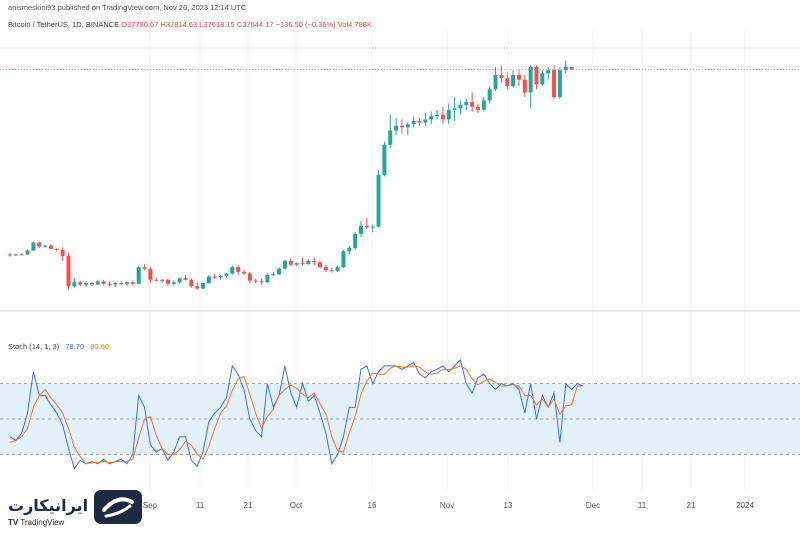  Describe the element at coordinates (34, 346) in the screenshot. I see `stoch-name: Stoch (14, 1, 3)` at that location.